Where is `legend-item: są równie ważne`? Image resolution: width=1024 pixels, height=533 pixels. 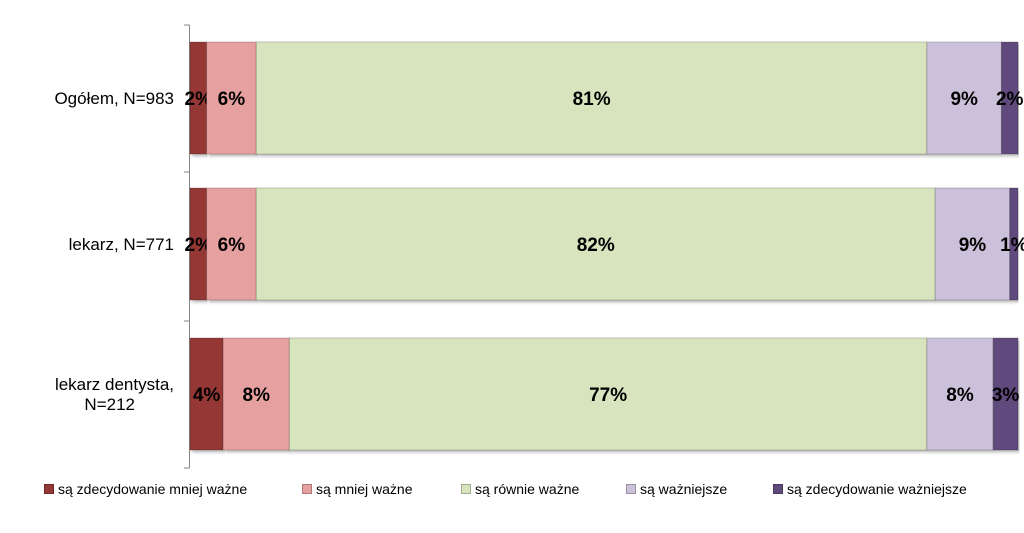 legend-item: są równie ważne is located at coordinates (520, 489).